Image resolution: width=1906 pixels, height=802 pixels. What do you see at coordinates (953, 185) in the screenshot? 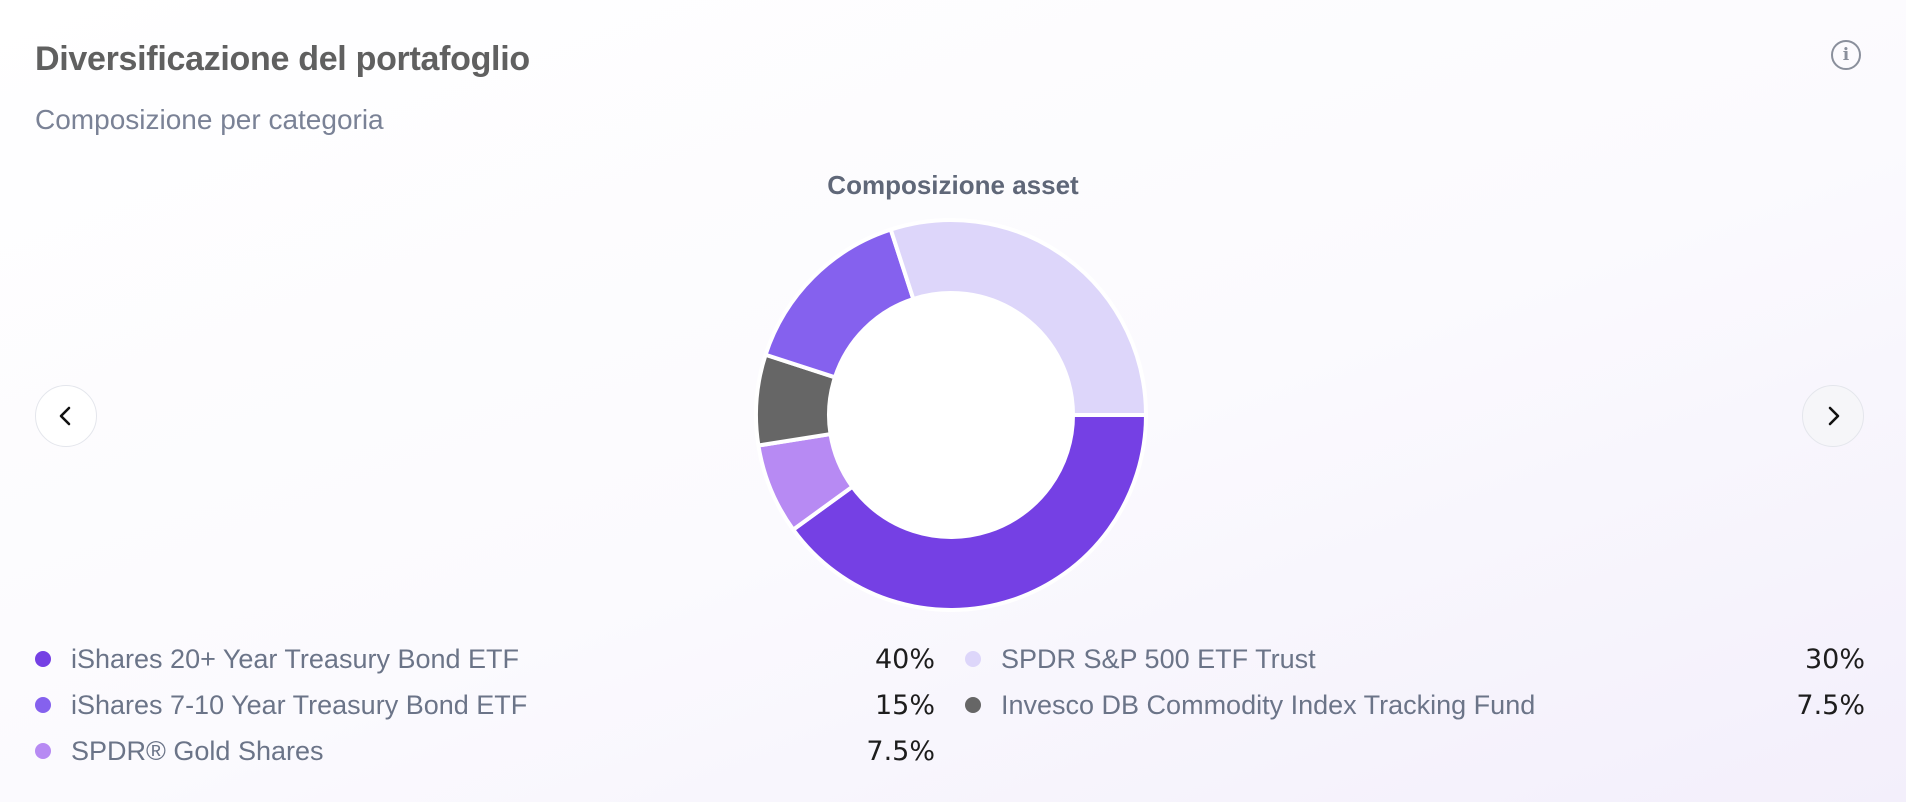
I see `chart-title: Composizione asset` at bounding box center [953, 185].